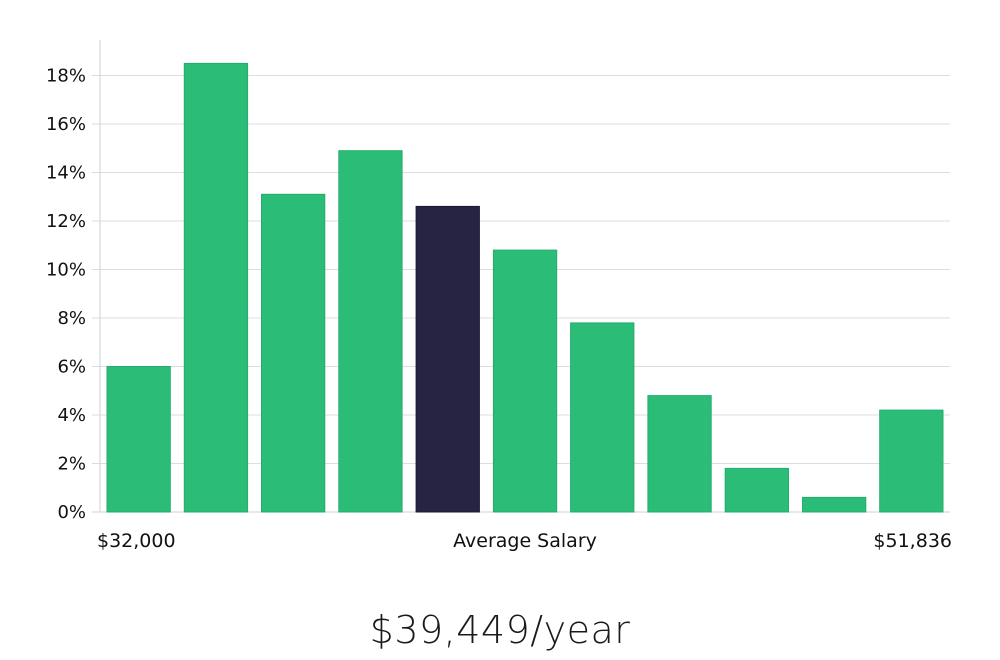 This screenshot has height=660, width=1000. I want to click on y-tick-label: 12%, so click(66, 221).